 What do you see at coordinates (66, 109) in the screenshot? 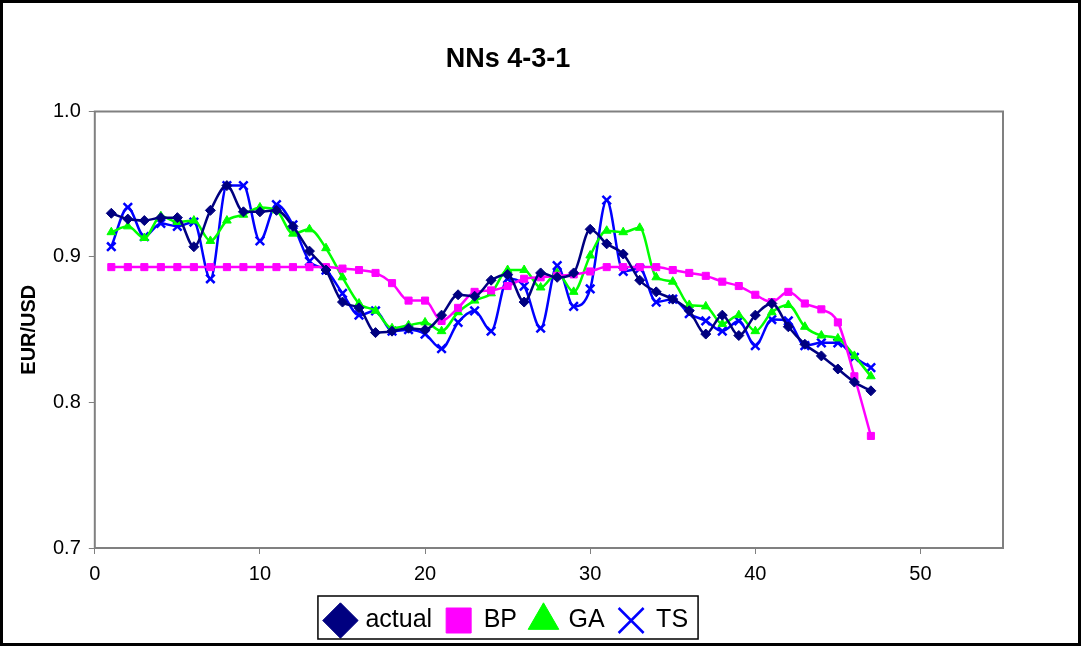
I see `y-tick-label: 1.0` at bounding box center [66, 109].